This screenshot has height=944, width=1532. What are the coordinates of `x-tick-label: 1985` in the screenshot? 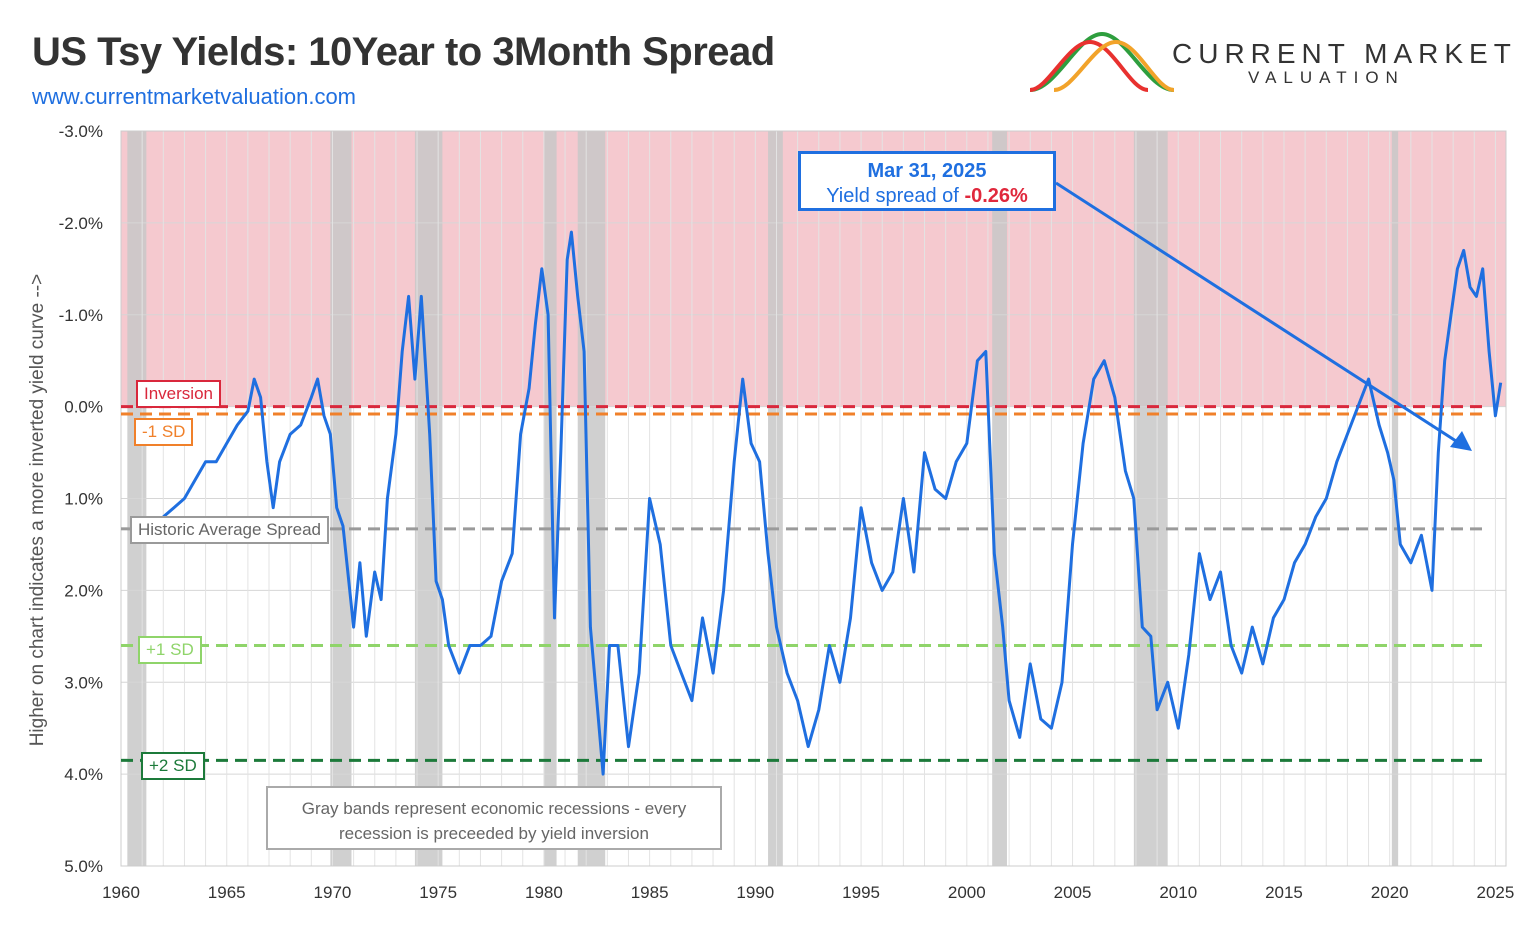 It's located at (650, 892).